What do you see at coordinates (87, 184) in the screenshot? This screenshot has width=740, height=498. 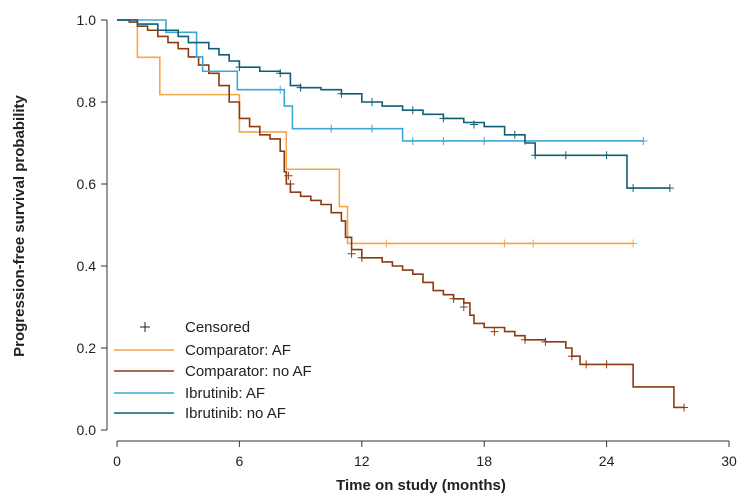 I see `y-tick-label: 0.6` at bounding box center [87, 184].